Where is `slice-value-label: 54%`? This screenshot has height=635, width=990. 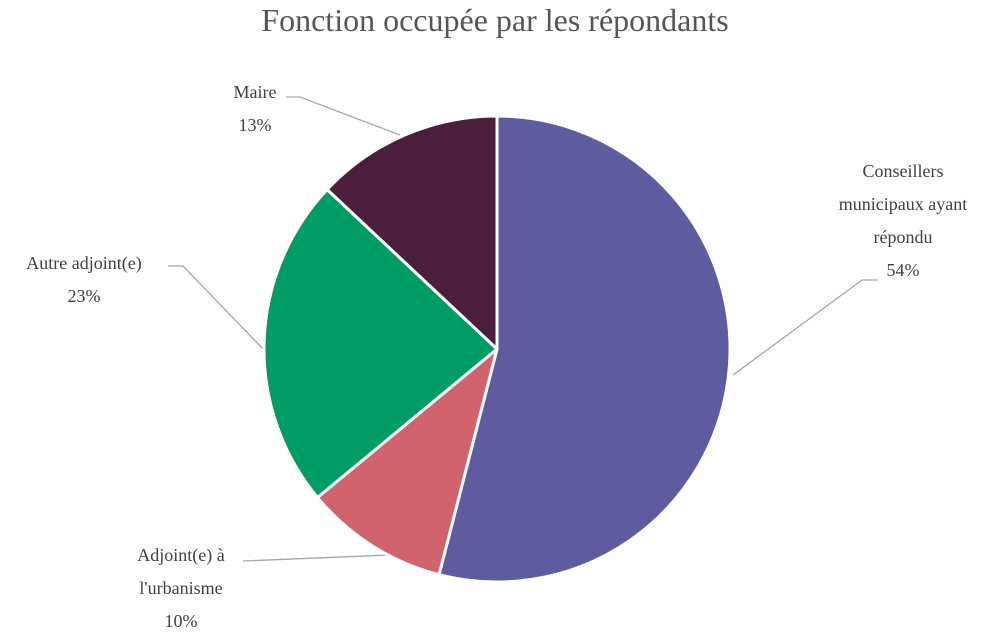
slice-value-label: 54% is located at coordinates (903, 270).